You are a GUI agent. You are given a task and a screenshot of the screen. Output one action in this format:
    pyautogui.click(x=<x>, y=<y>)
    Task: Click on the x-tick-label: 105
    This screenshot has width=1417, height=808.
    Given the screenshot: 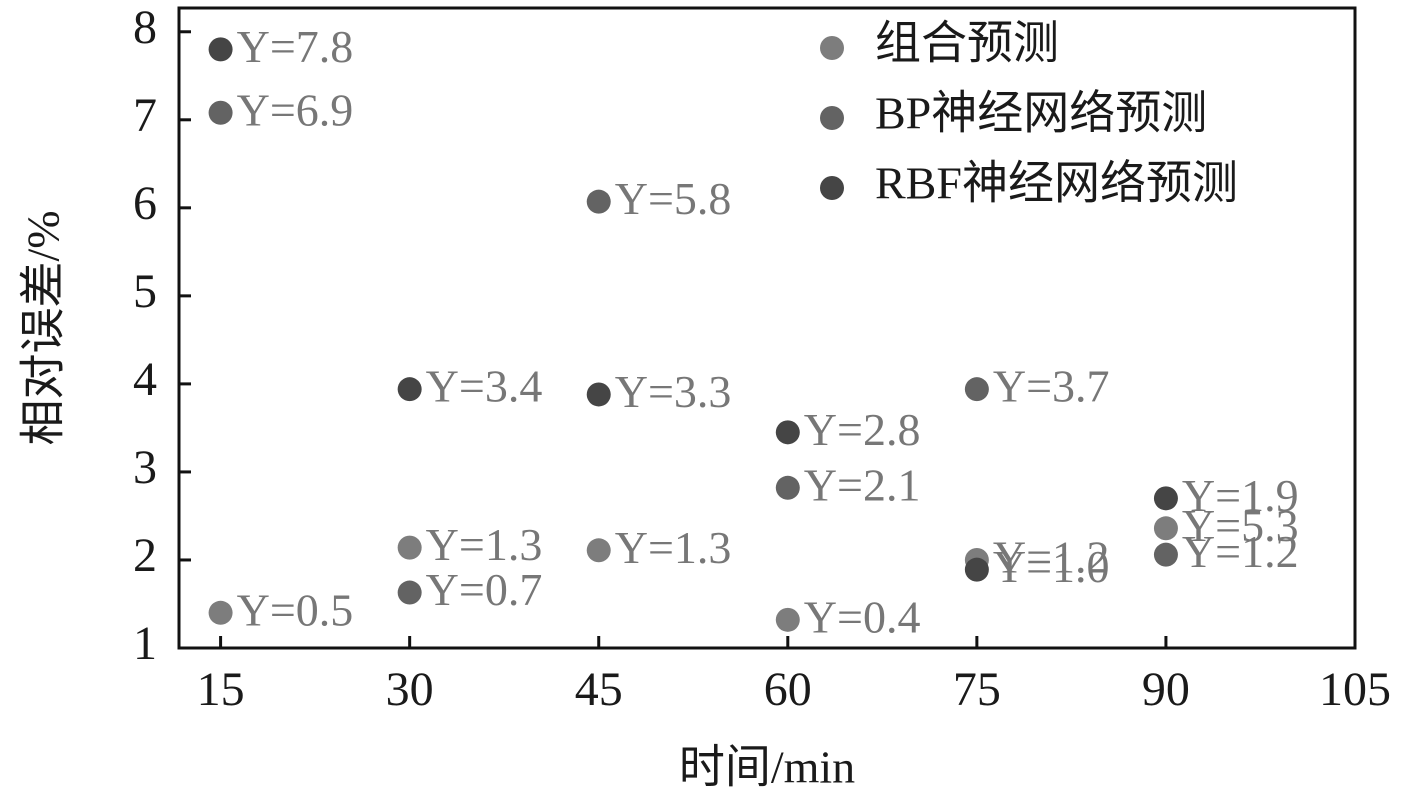 What is the action you would take?
    pyautogui.click(x=1355, y=689)
    